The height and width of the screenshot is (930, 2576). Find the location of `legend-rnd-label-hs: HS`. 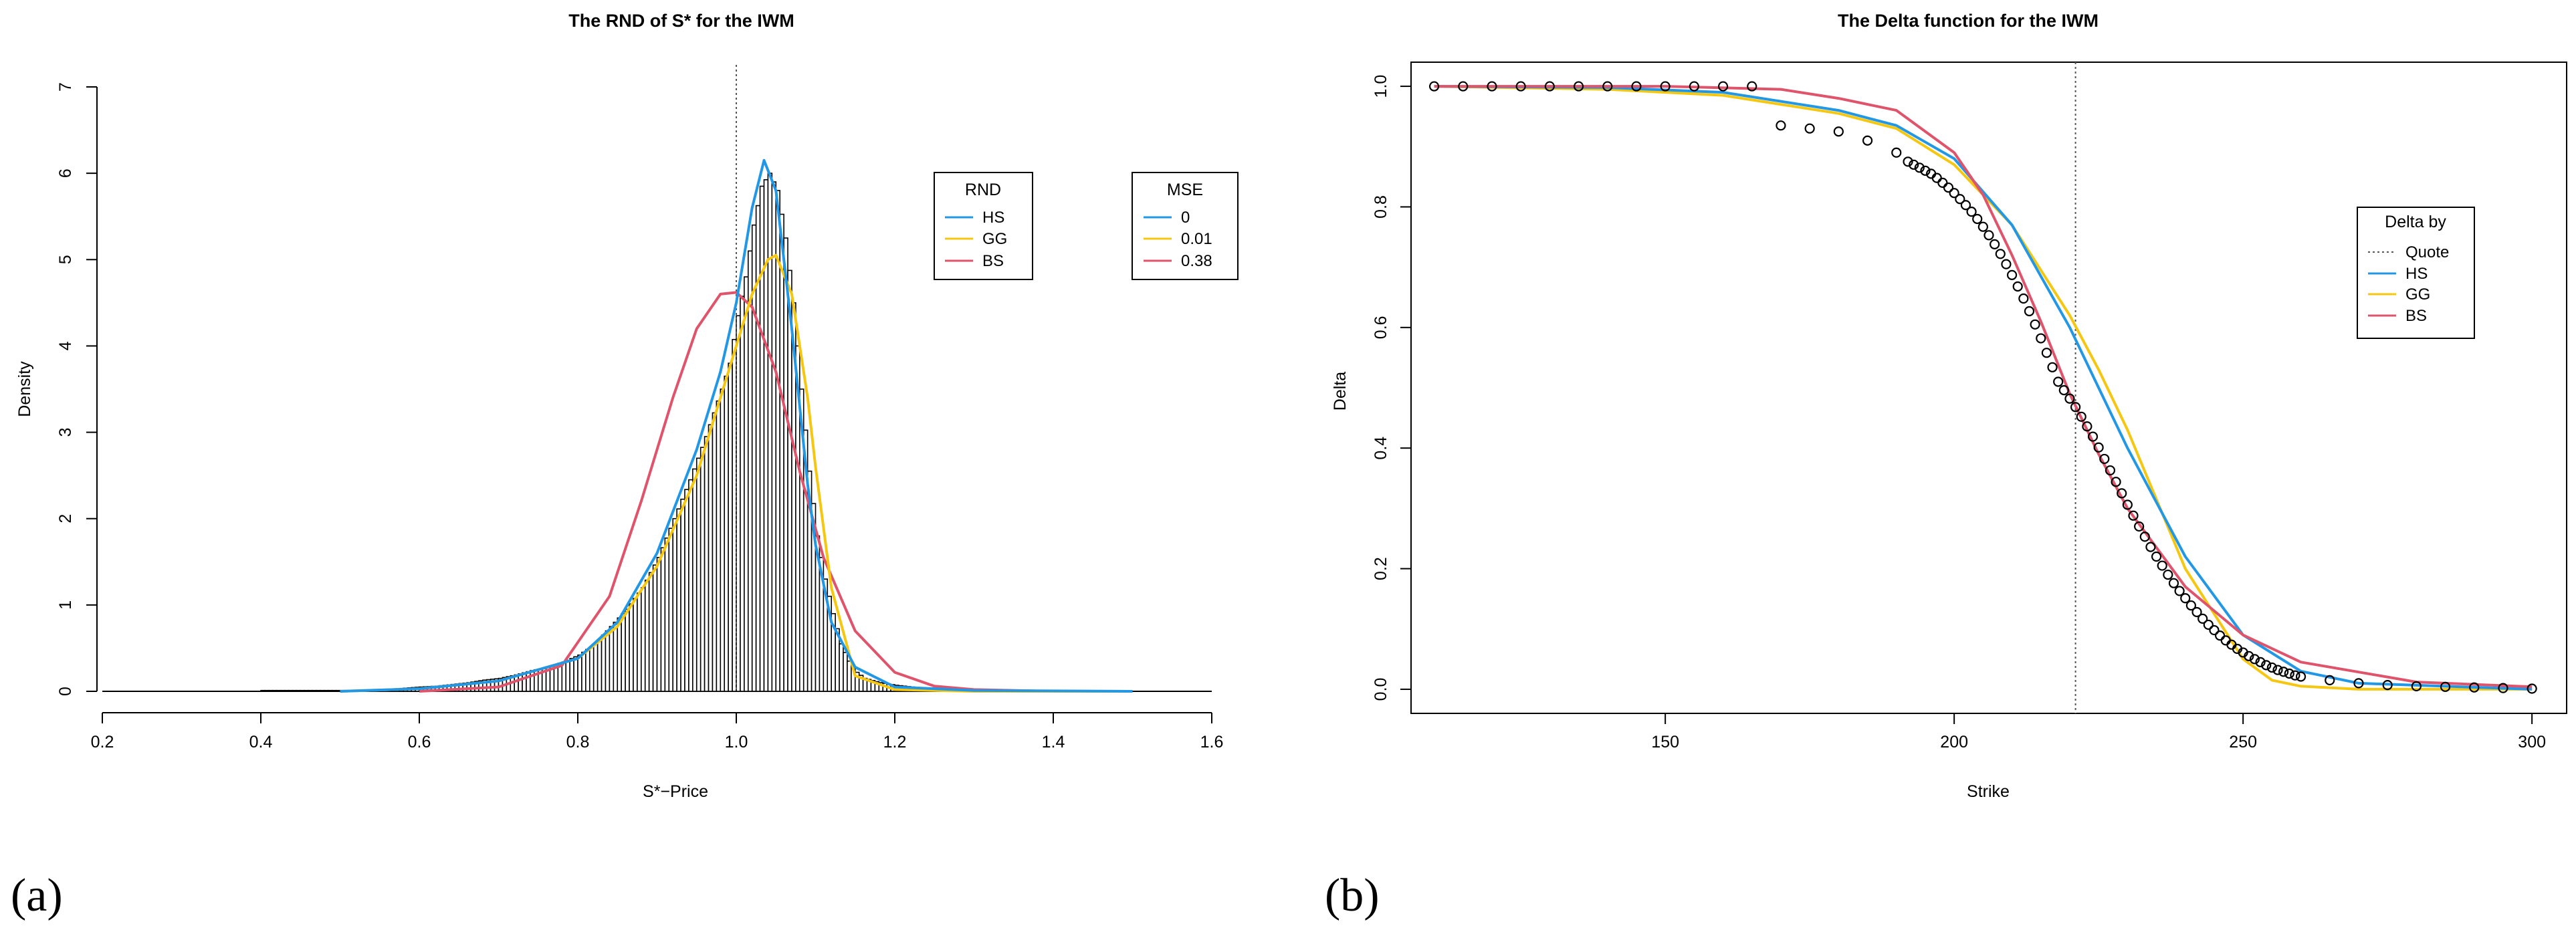

legend-rnd-label-hs: HS is located at coordinates (993, 218).